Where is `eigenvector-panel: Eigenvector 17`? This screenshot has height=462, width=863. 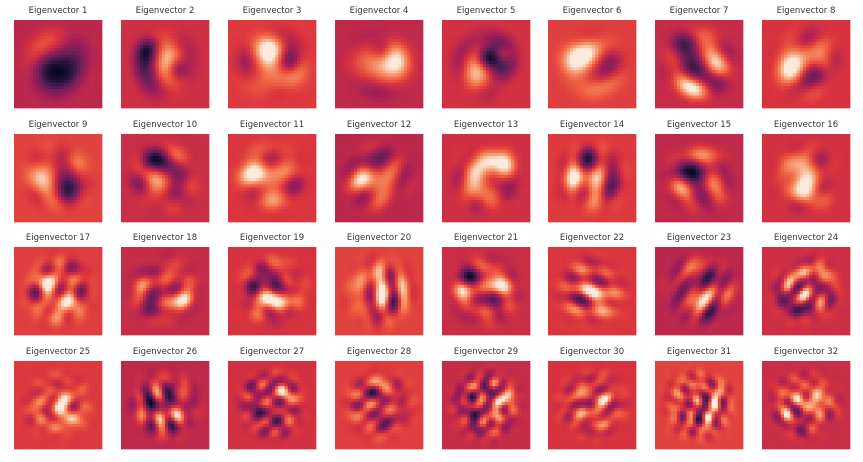
eigenvector-panel: Eigenvector 17 is located at coordinates (58, 284).